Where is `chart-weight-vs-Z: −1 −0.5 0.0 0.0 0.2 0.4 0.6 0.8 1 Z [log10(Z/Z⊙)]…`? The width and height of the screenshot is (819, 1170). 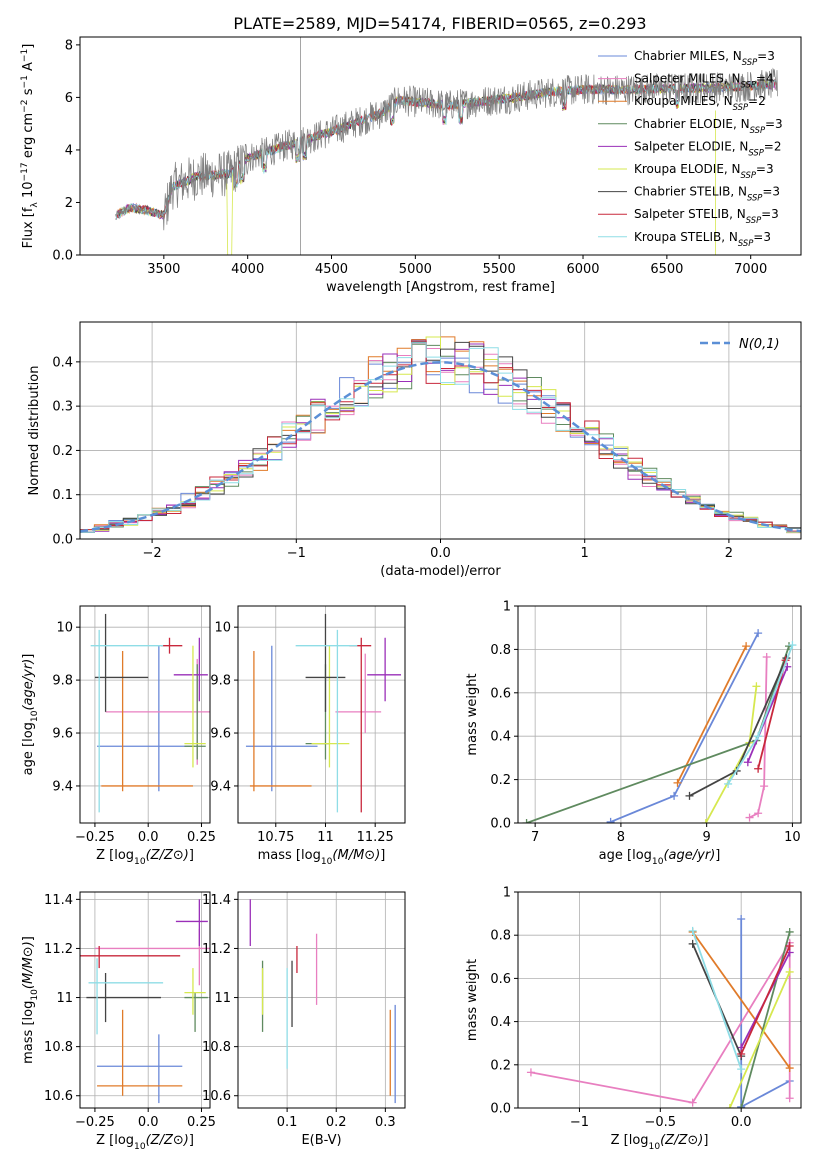
chart-weight-vs-Z: −1 −0.5 0.0 0.0 0.2 0.4 0.6 0.8 1 Z [log10(Z/Z⊙)]… is located at coordinates (633, 1019).